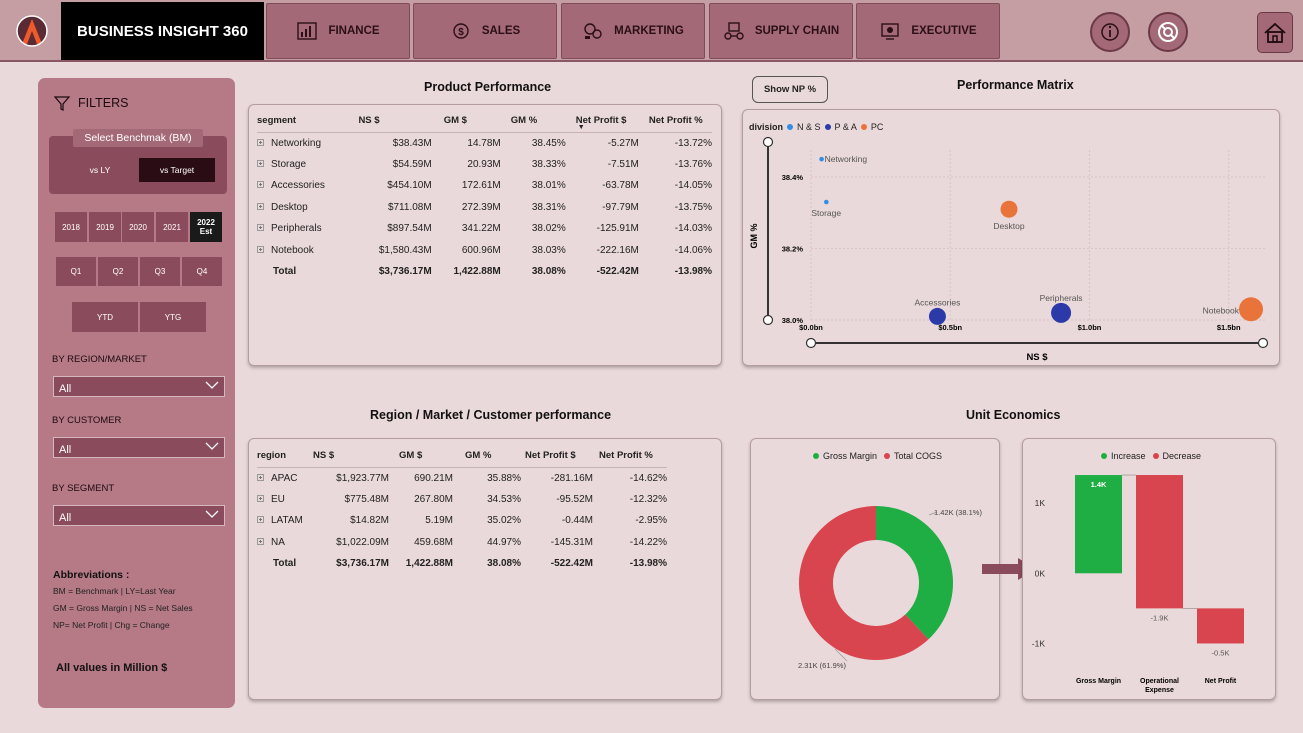 This screenshot has width=1303, height=733. Describe the element at coordinates (177, 170) in the screenshot. I see `benchmark-vs-target: vs Target` at that location.